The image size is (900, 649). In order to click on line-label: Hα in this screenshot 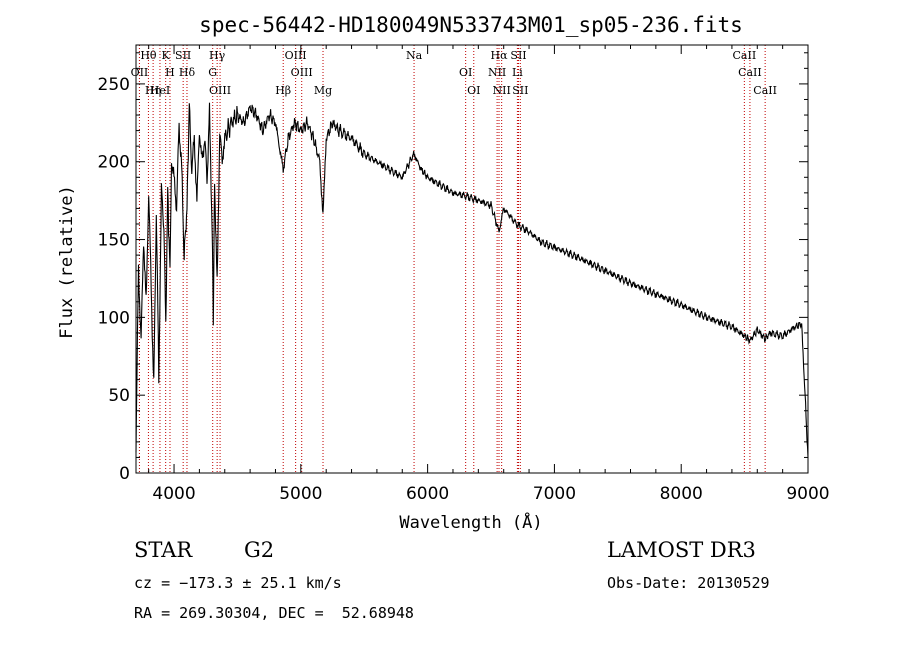, I will do `click(499, 55)`.